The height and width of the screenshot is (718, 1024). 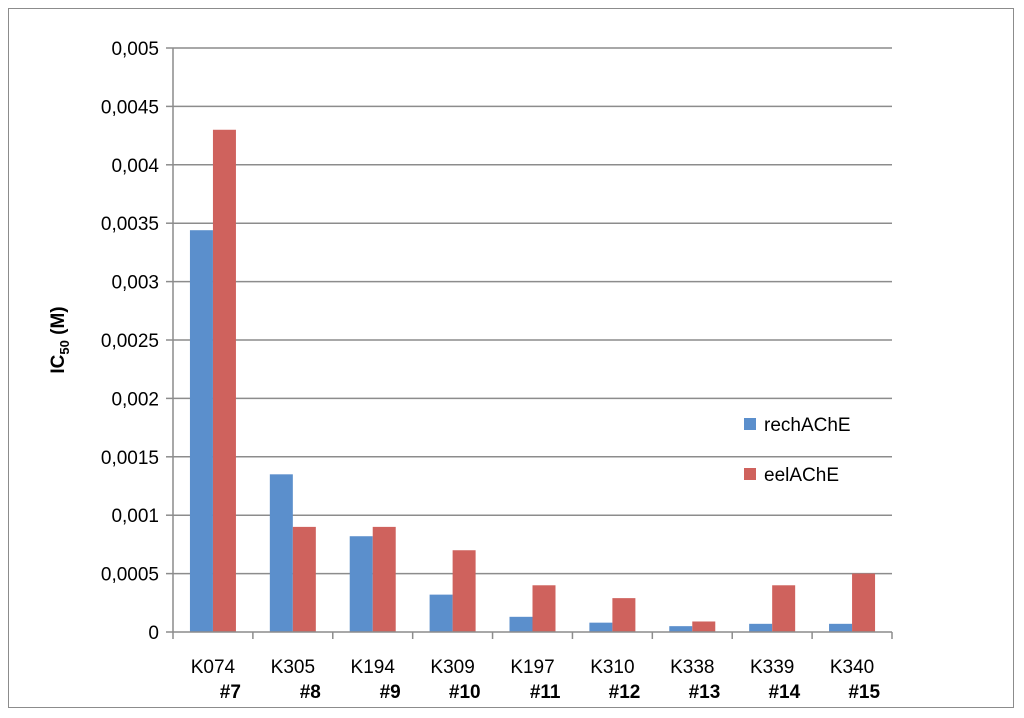 What do you see at coordinates (135, 399) in the screenshot?
I see `y-tick-label: 0,002` at bounding box center [135, 399].